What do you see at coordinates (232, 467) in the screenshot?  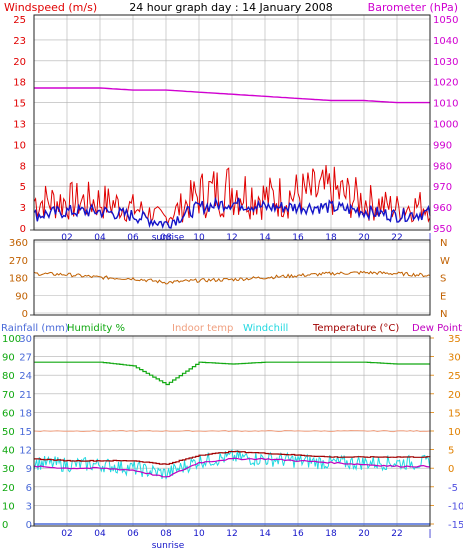 I see `dewpoint-line` at bounding box center [232, 467].